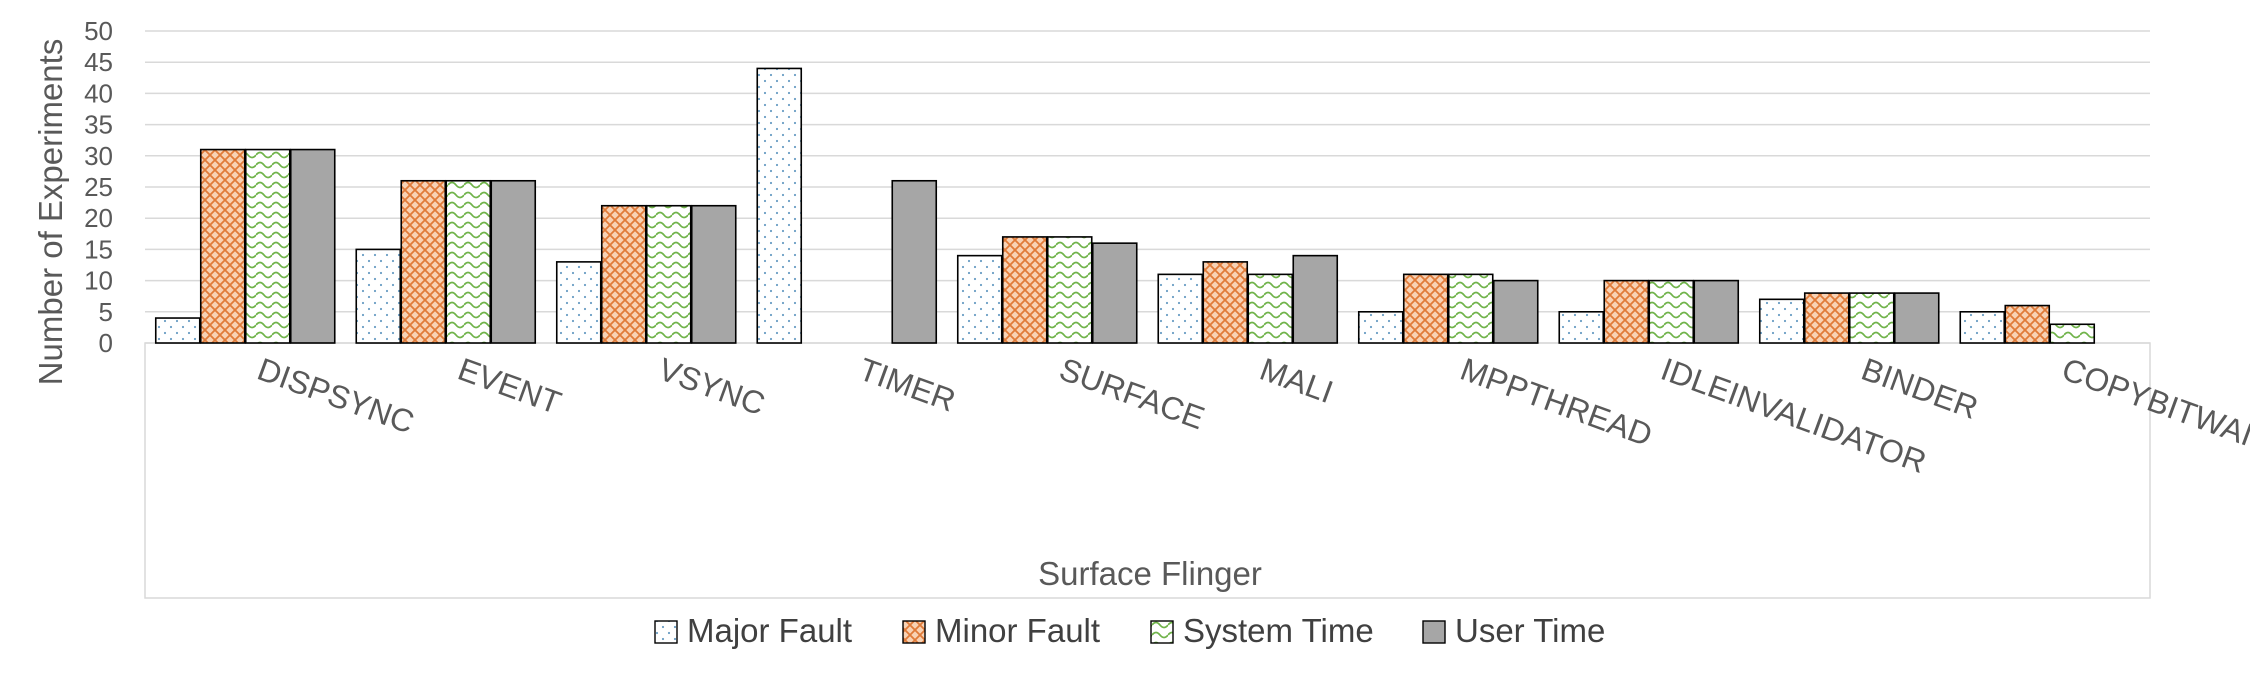 This screenshot has height=675, width=2250. What do you see at coordinates (1530, 630) in the screenshot?
I see `legend-label: User Time` at bounding box center [1530, 630].